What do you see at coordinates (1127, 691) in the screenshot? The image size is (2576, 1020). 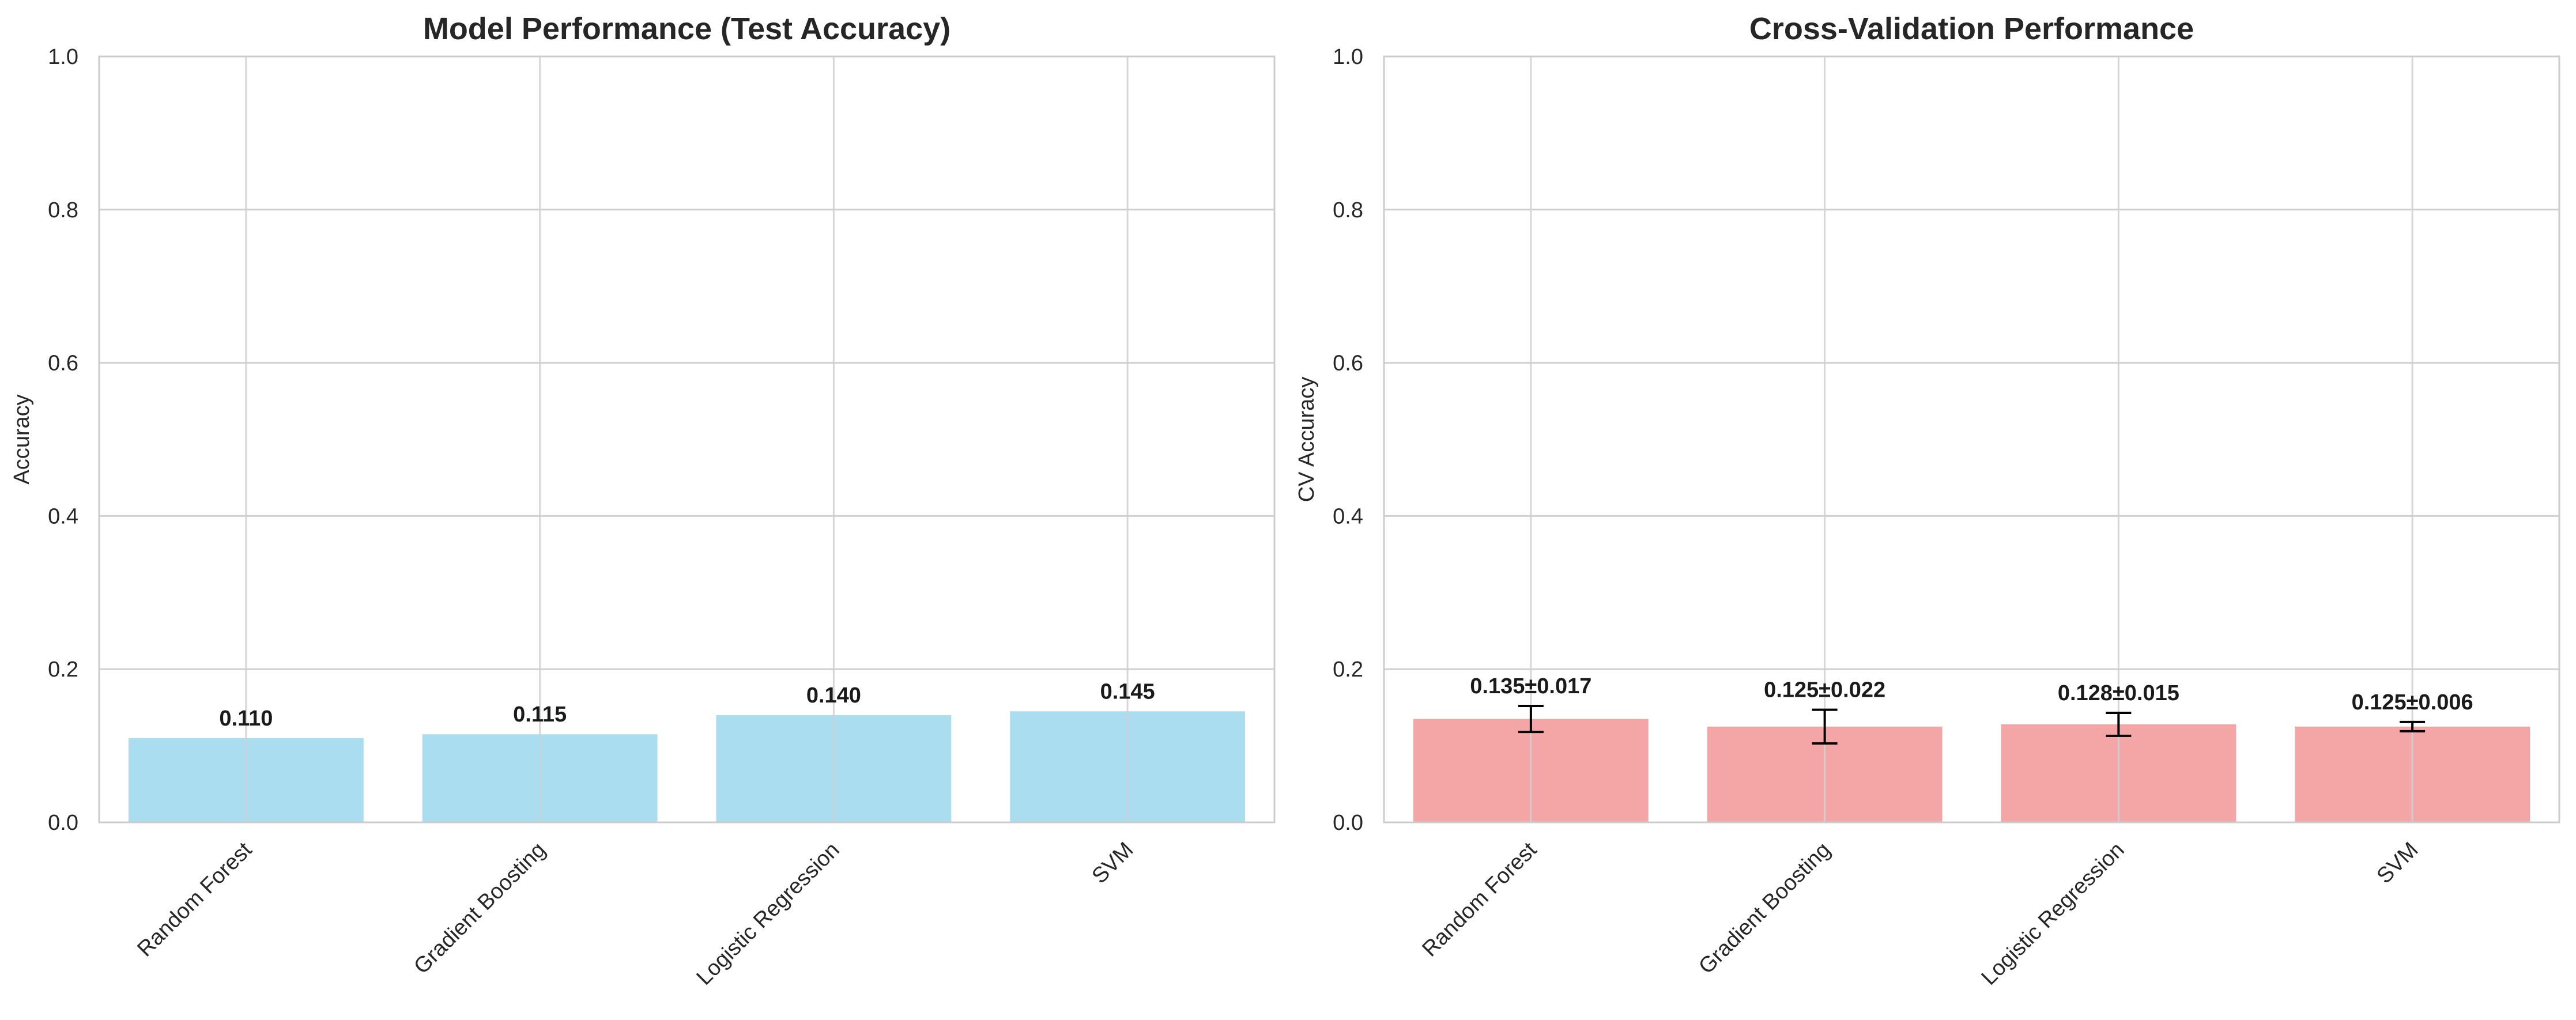 I see `value-label: 0.145` at bounding box center [1127, 691].